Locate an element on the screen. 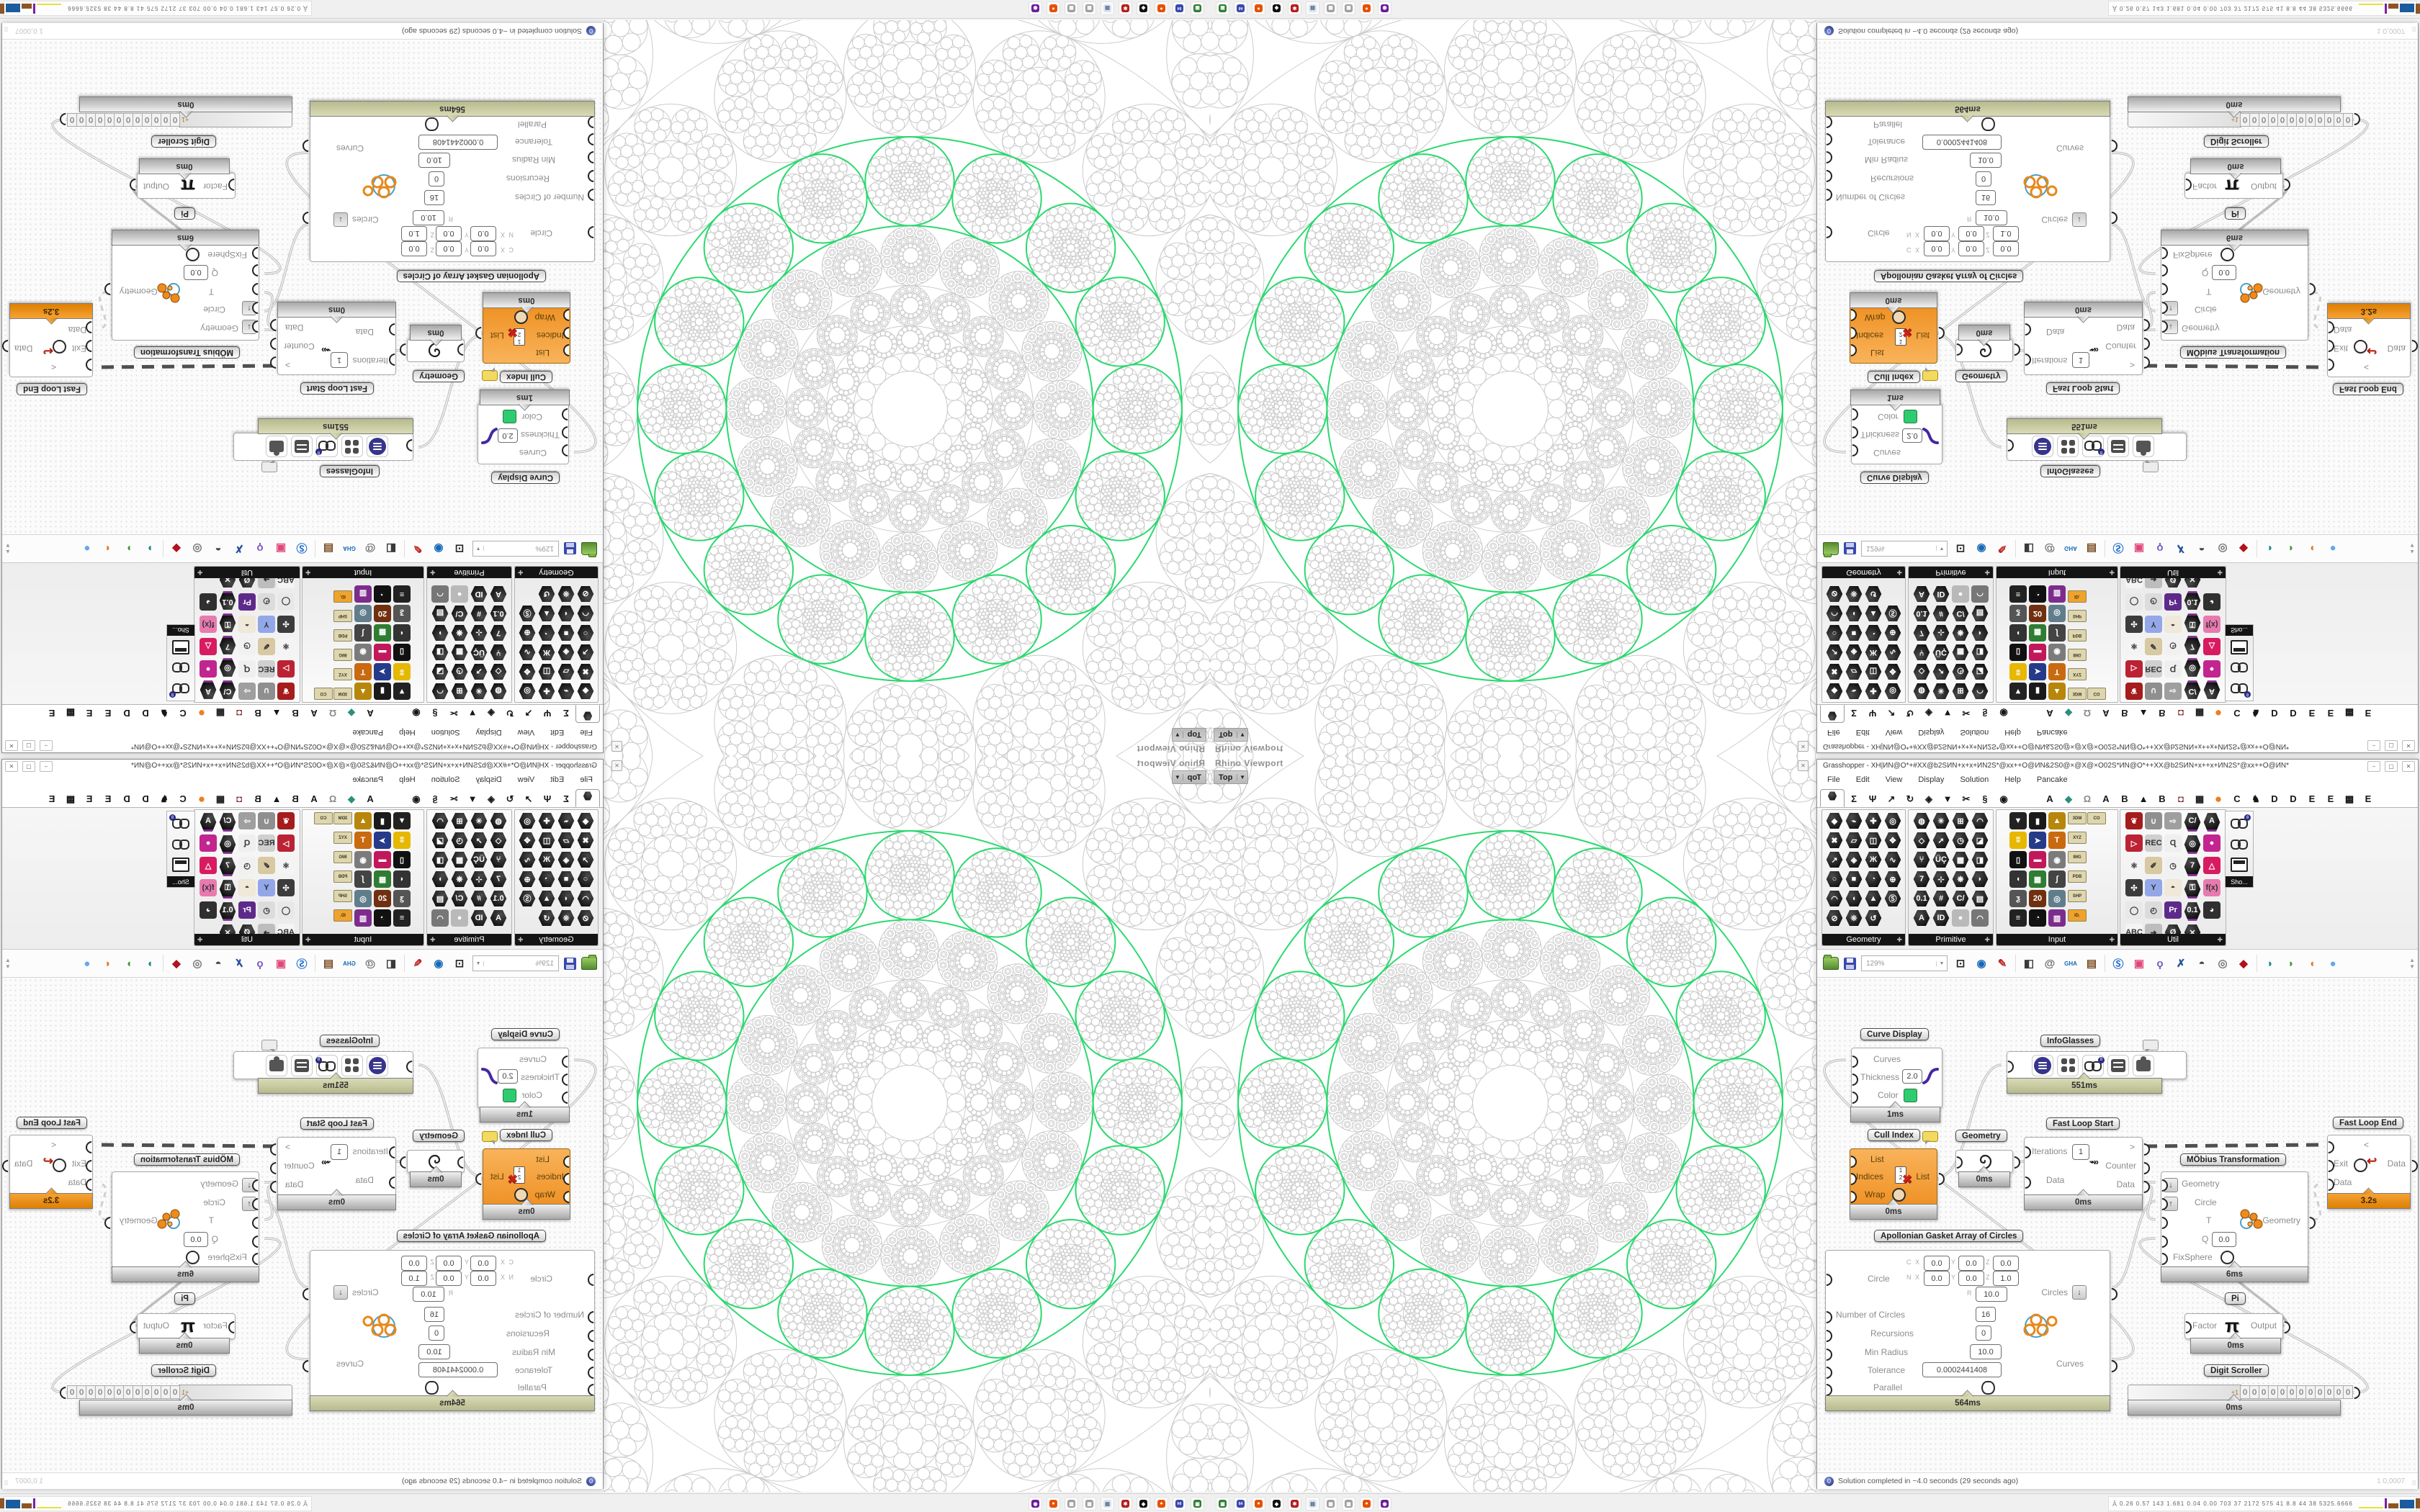  toolbar-icon: Ⓢ is located at coordinates (2118, 549).